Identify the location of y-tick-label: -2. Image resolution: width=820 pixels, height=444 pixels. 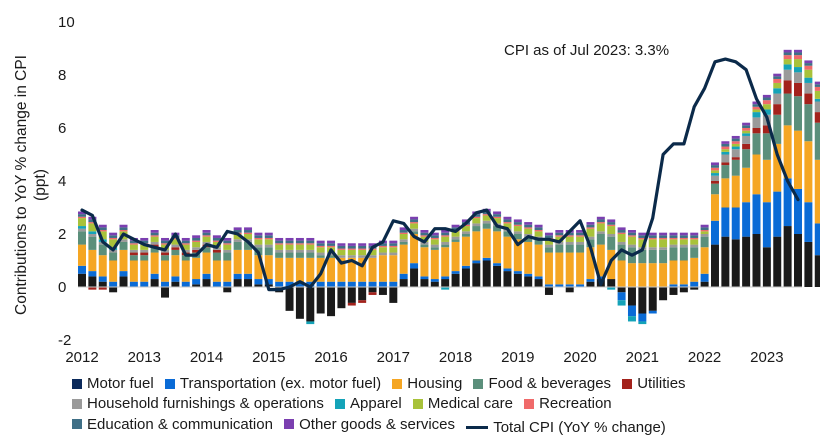
(64, 340).